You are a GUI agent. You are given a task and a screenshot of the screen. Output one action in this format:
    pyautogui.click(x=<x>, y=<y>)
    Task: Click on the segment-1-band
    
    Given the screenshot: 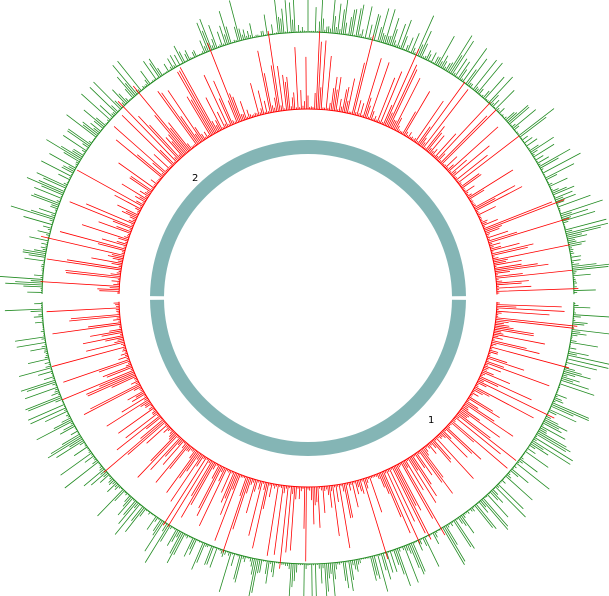 What is the action you would take?
    pyautogui.click(x=308, y=377)
    